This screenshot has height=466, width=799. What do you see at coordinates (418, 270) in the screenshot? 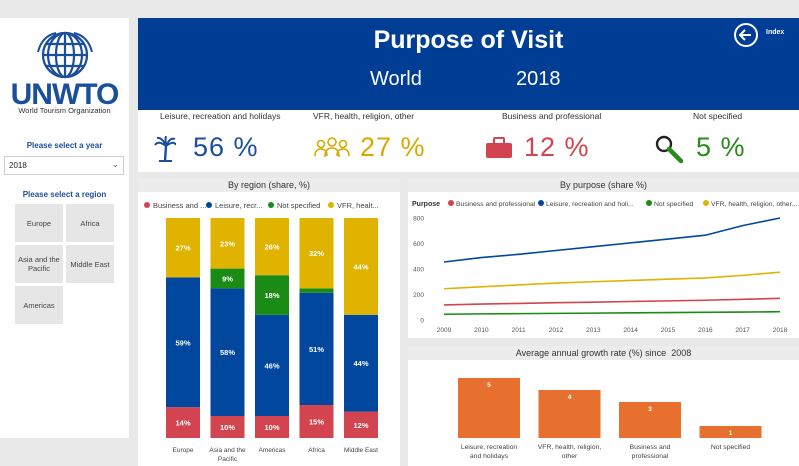
I see `y-tick-label: 400` at bounding box center [418, 270].